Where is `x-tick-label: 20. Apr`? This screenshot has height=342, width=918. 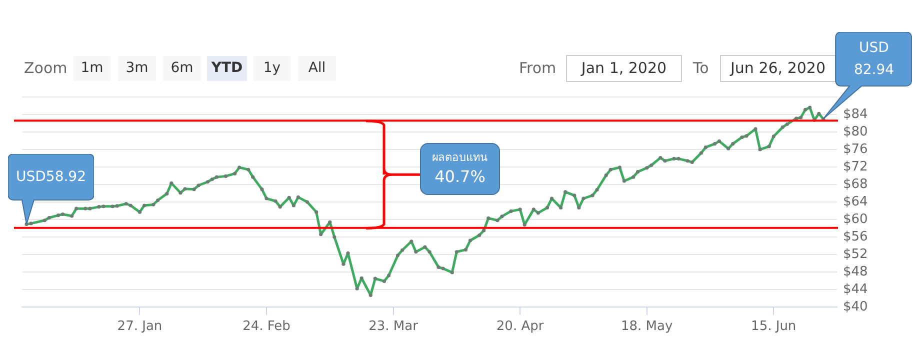
x-tick-label: 20. Apr is located at coordinates (520, 326).